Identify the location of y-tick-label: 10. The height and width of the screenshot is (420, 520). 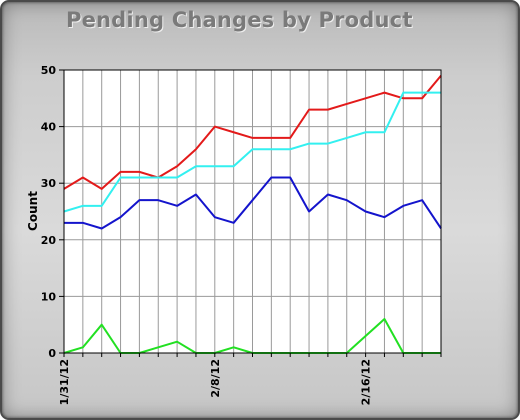
(49, 296).